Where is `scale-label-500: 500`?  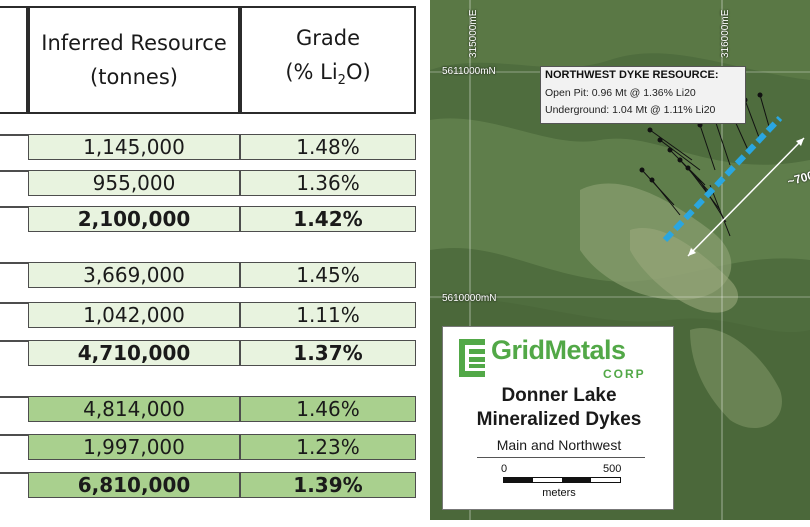
scale-label-500: 500 is located at coordinates (612, 469).